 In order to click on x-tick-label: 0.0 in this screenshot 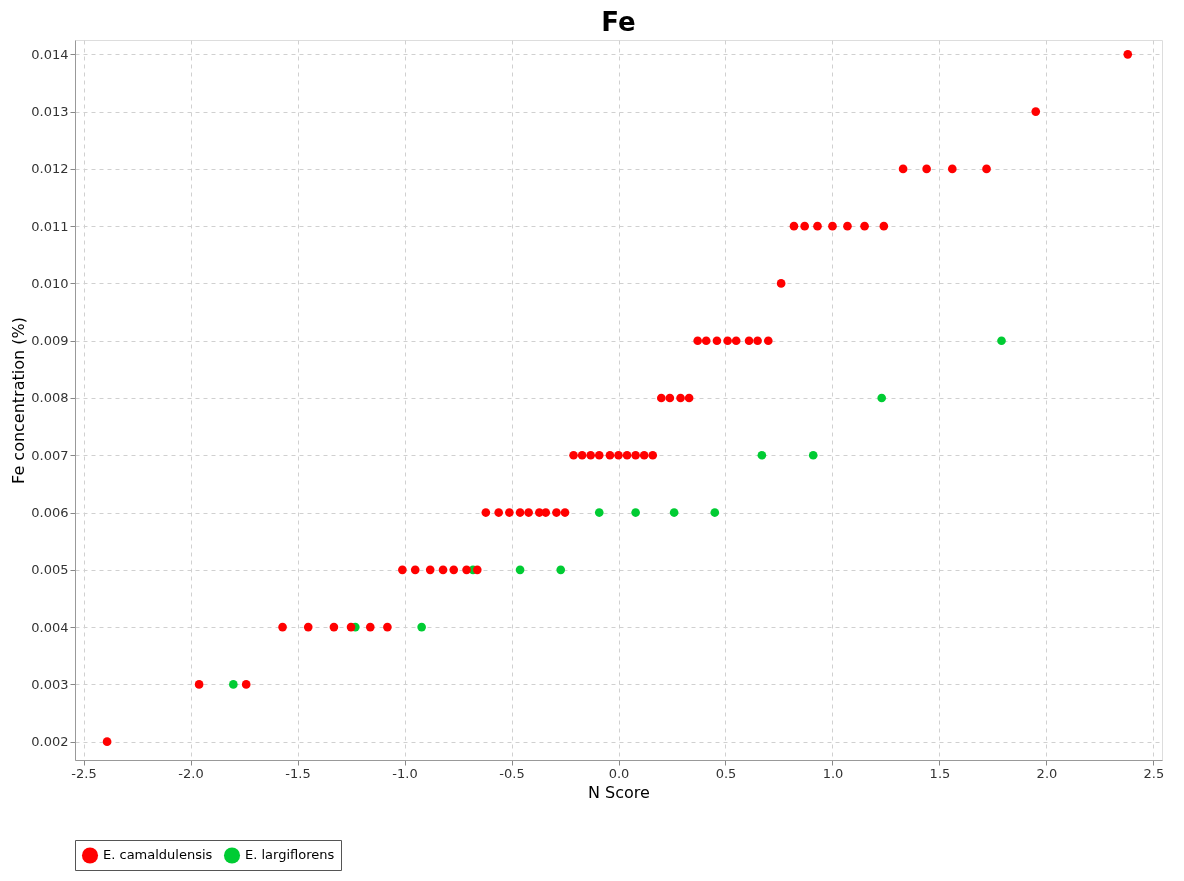, I will do `click(619, 773)`.